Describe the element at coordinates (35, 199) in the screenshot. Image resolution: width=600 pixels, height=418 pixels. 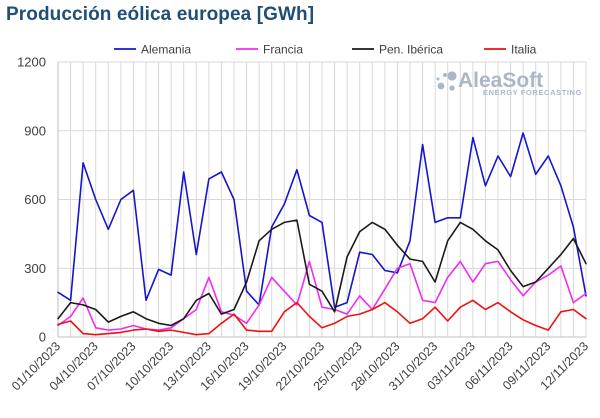
I see `y-tick-label: 600` at that location.